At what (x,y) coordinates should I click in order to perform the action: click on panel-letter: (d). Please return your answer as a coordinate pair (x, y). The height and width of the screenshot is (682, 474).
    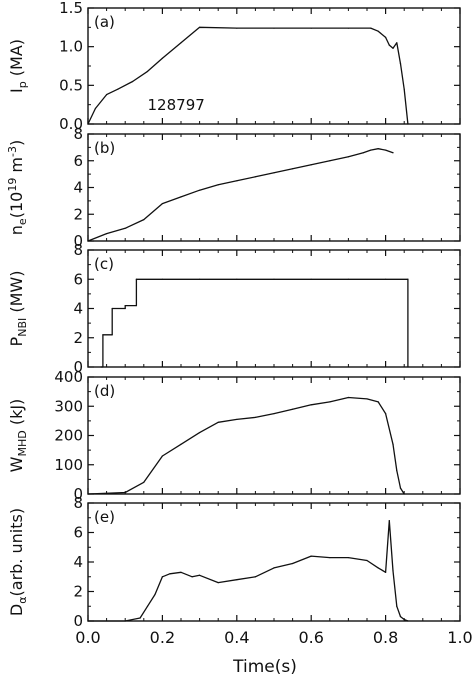
    Looking at the image, I should click on (104, 391).